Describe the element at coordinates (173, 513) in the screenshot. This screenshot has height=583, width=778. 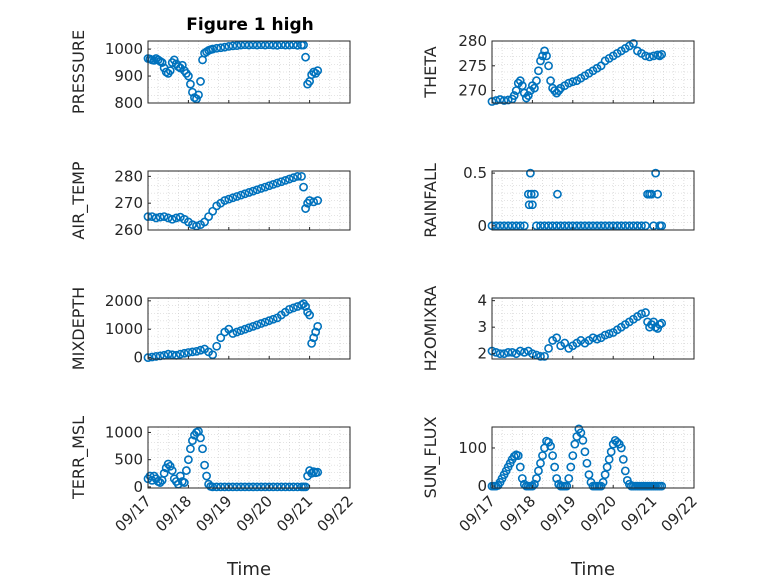
I see `x-tick-label: 09/18` at that location.